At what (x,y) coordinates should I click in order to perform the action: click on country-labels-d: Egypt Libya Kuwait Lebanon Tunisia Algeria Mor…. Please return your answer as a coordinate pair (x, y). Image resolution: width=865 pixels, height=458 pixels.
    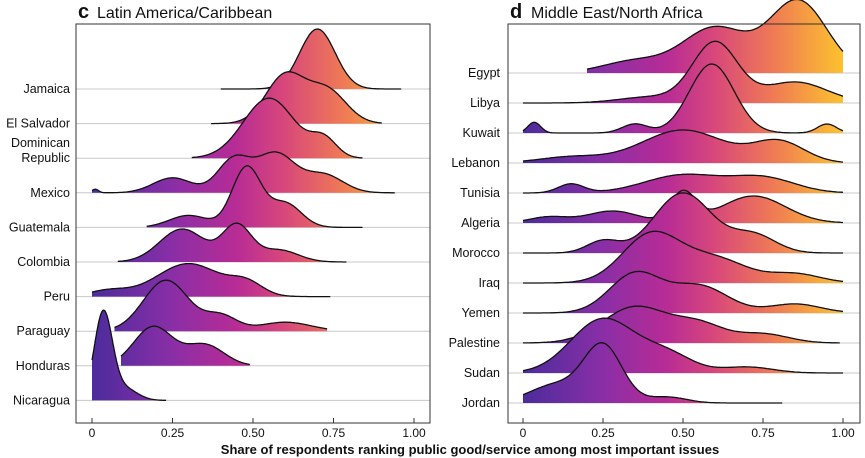
    Looking at the image, I should click on (475, 238).